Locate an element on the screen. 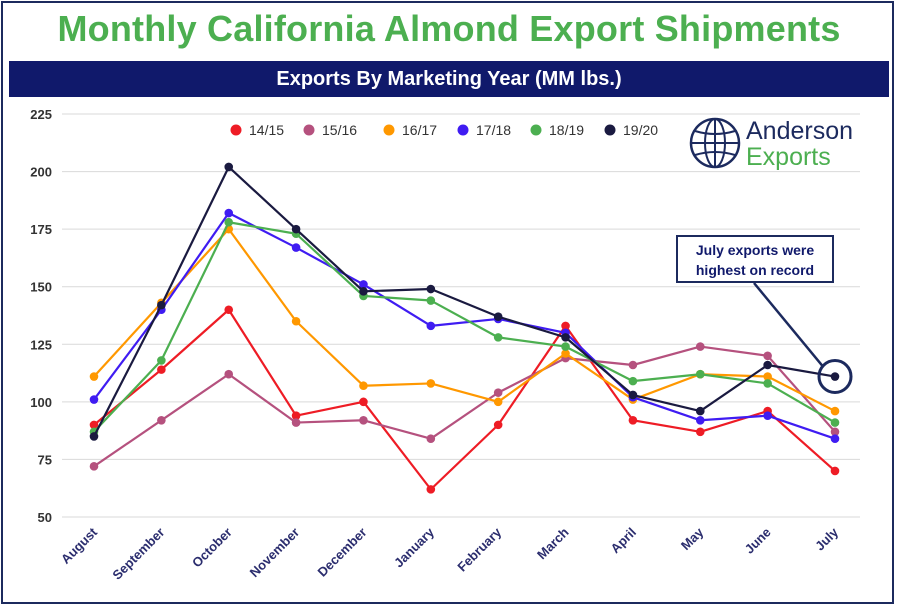 The image size is (898, 608). x-tick-label: July is located at coordinates (827, 539).